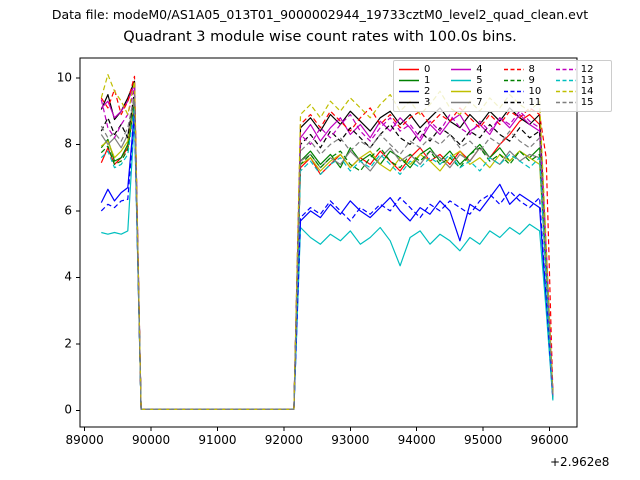  What do you see at coordinates (531, 80) in the screenshot?
I see `legend-item-label: 9` at bounding box center [531, 80].